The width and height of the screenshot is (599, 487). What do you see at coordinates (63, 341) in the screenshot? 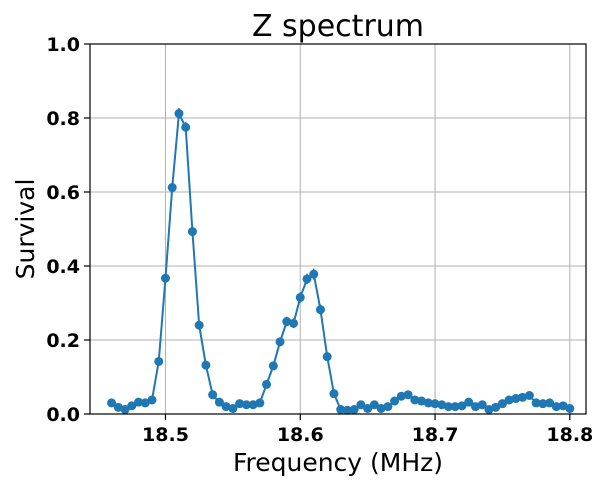
I see `y-tick-label: 0.2` at bounding box center [63, 341].